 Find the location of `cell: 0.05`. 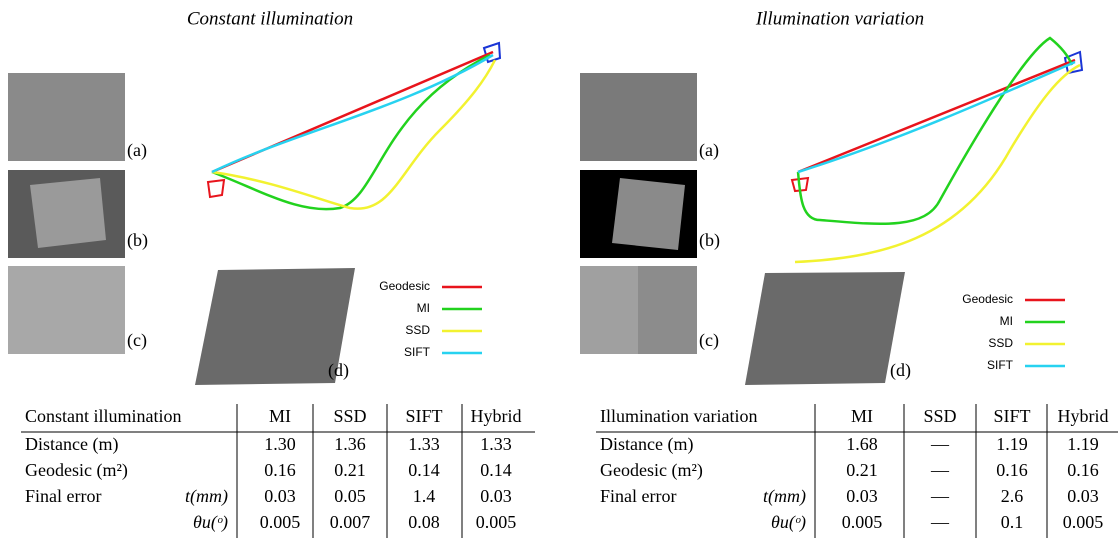

cell: 0.05 is located at coordinates (350, 496).